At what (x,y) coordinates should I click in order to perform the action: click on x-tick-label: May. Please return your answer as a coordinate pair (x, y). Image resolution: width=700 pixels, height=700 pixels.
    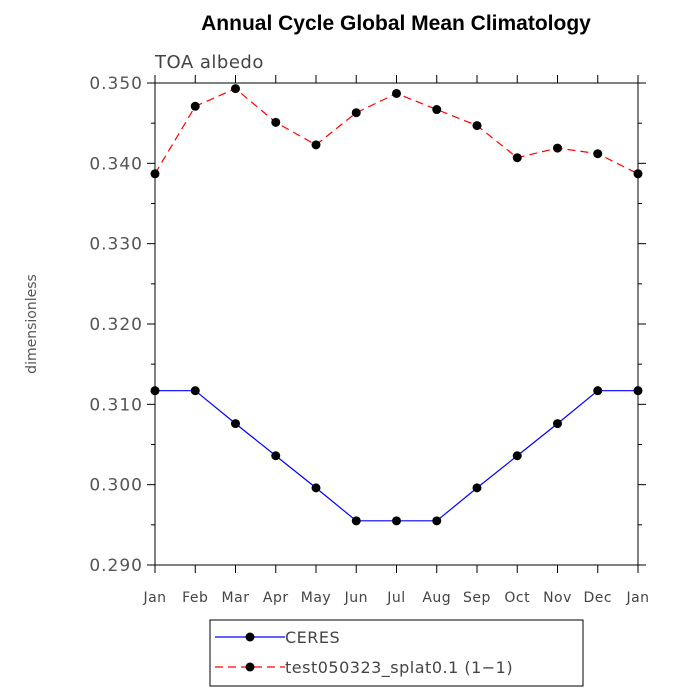
    Looking at the image, I should click on (316, 598).